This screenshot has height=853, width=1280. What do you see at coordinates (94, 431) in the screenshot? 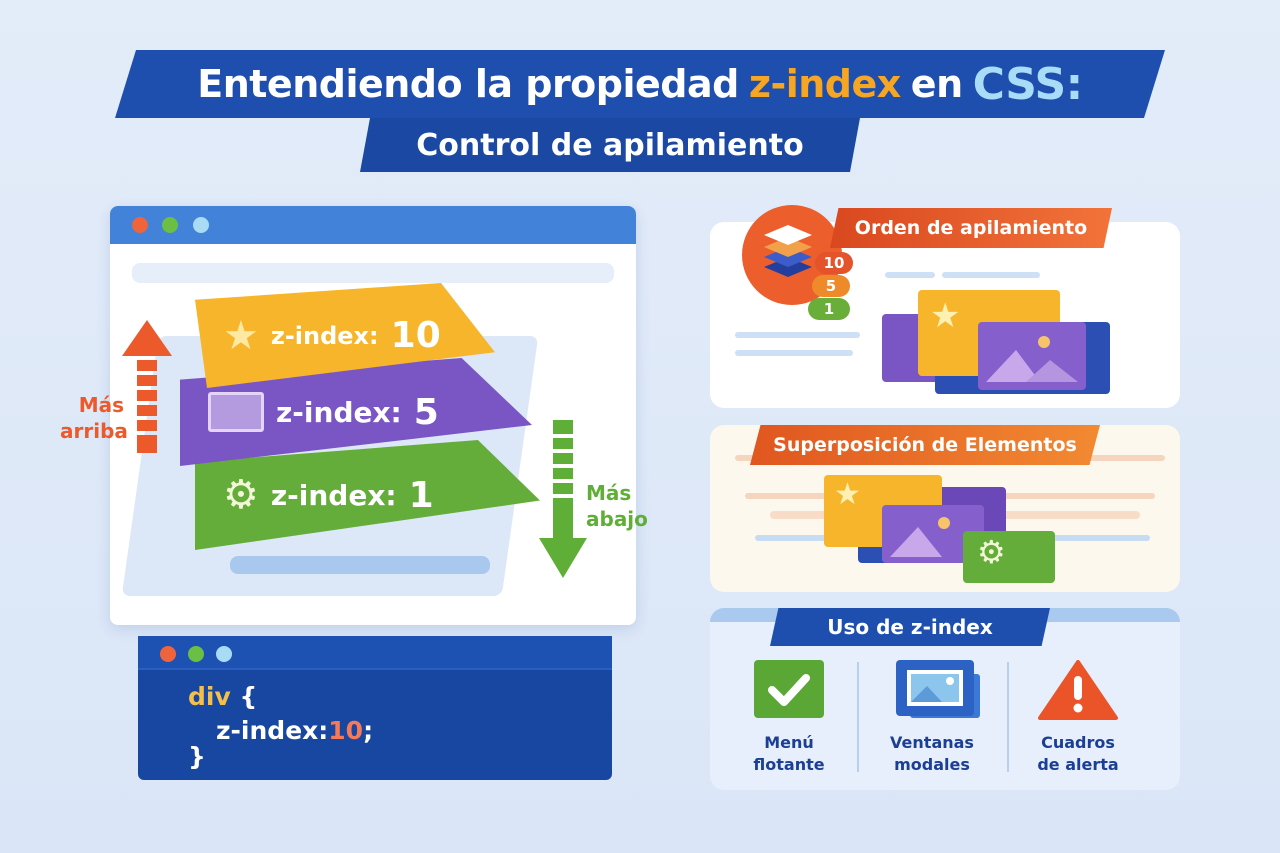
I see `up-label-line: arriba` at bounding box center [94, 431].